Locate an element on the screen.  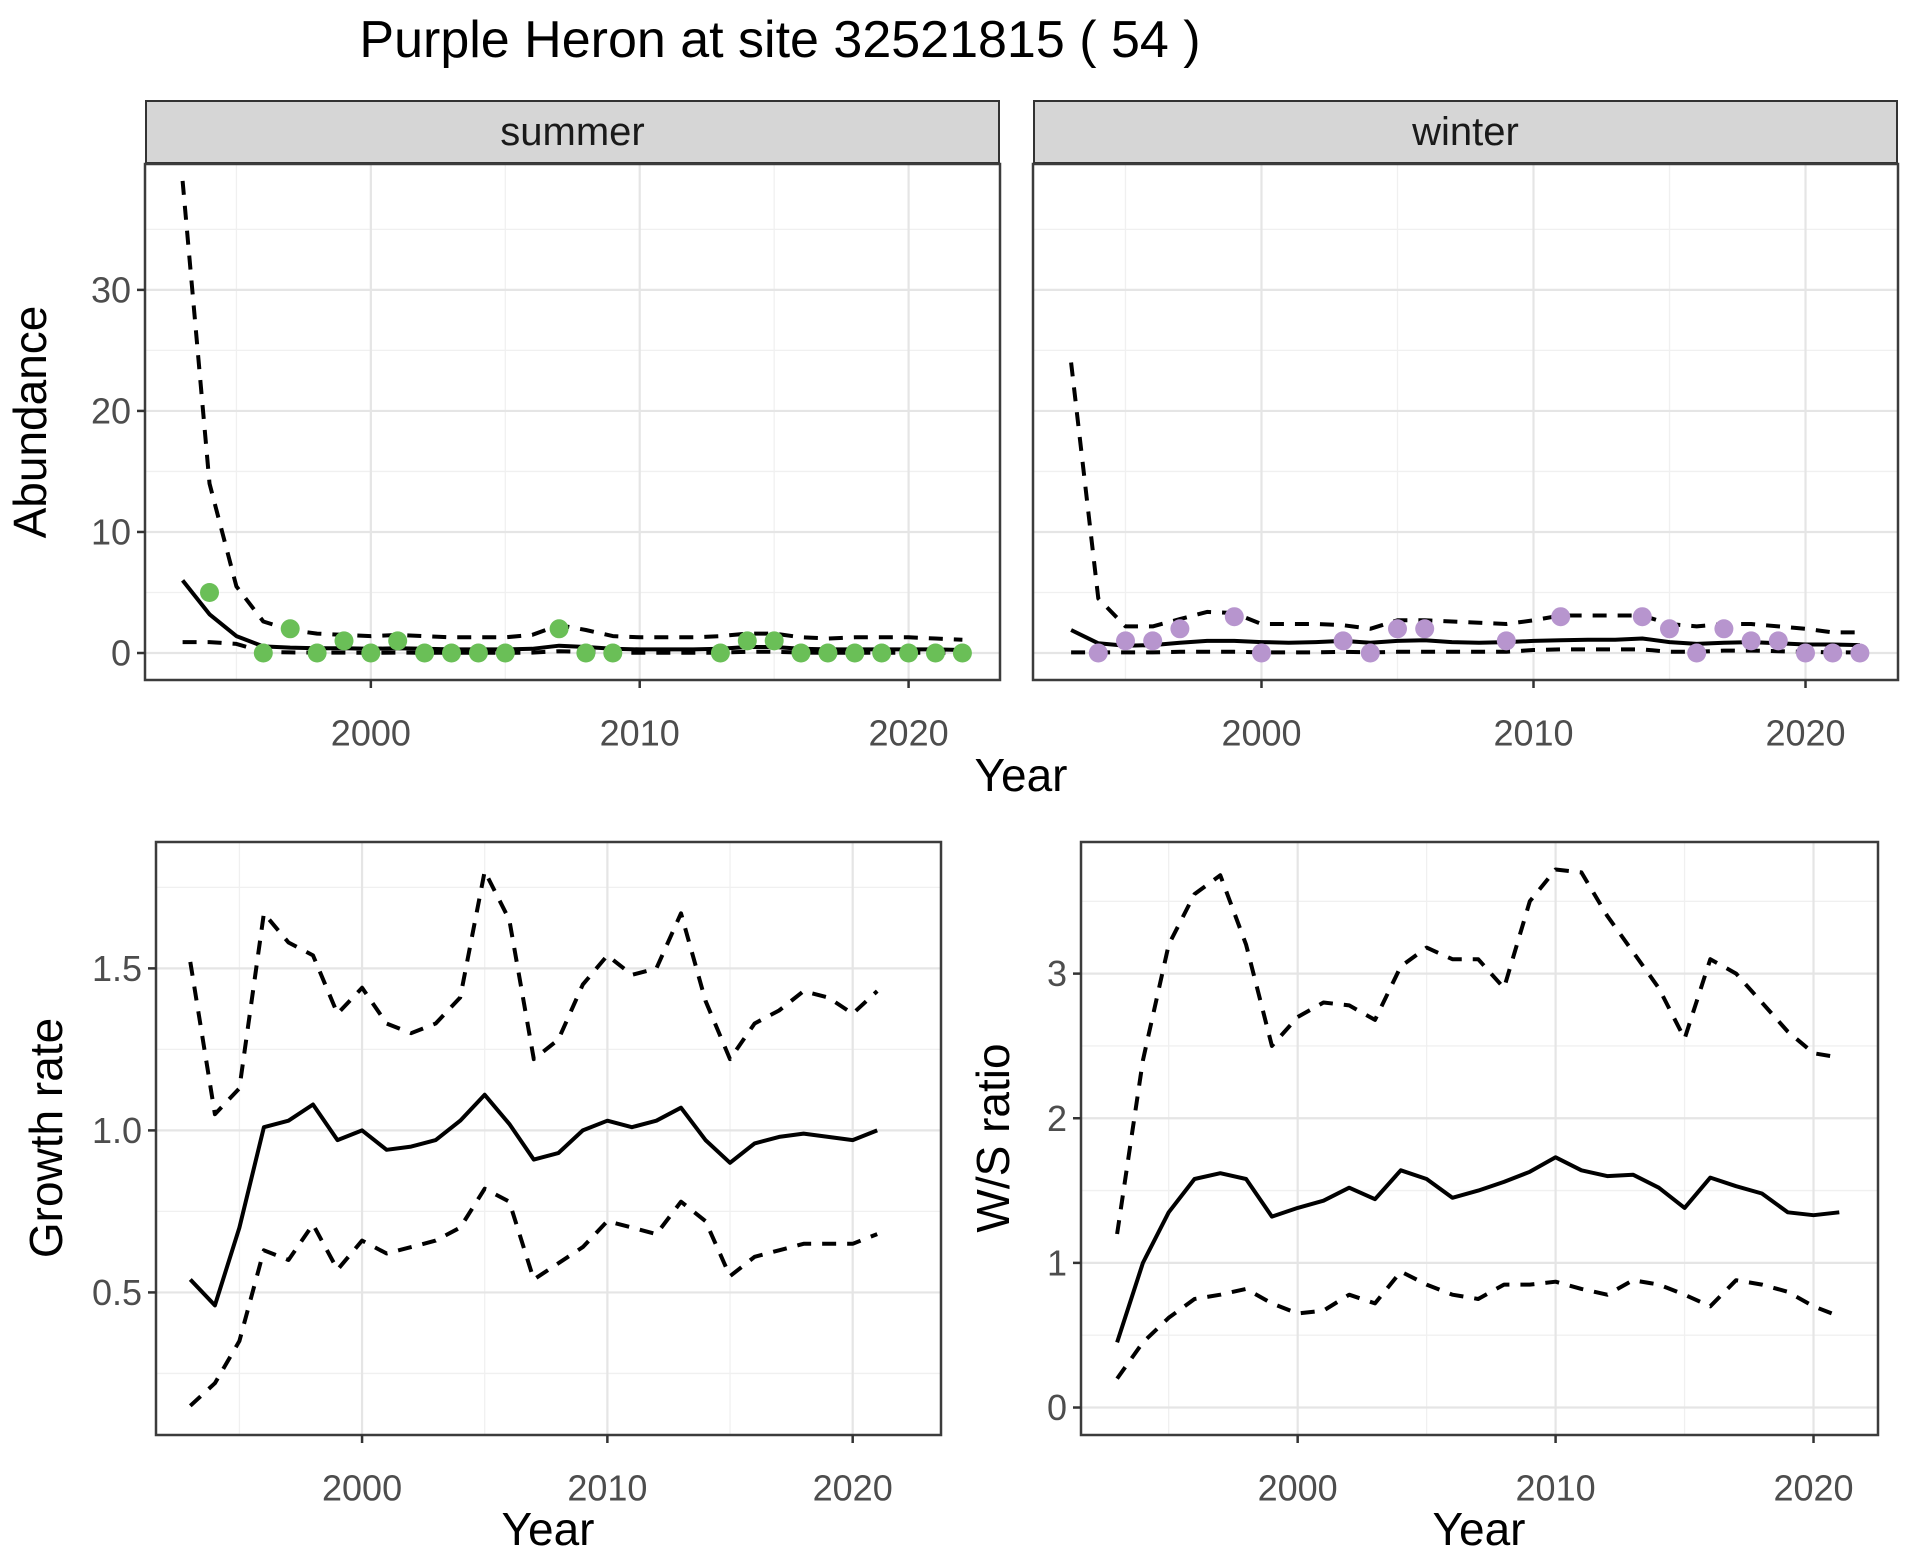
y-axis-title-abundance: Abundance is located at coordinates (30, 422).